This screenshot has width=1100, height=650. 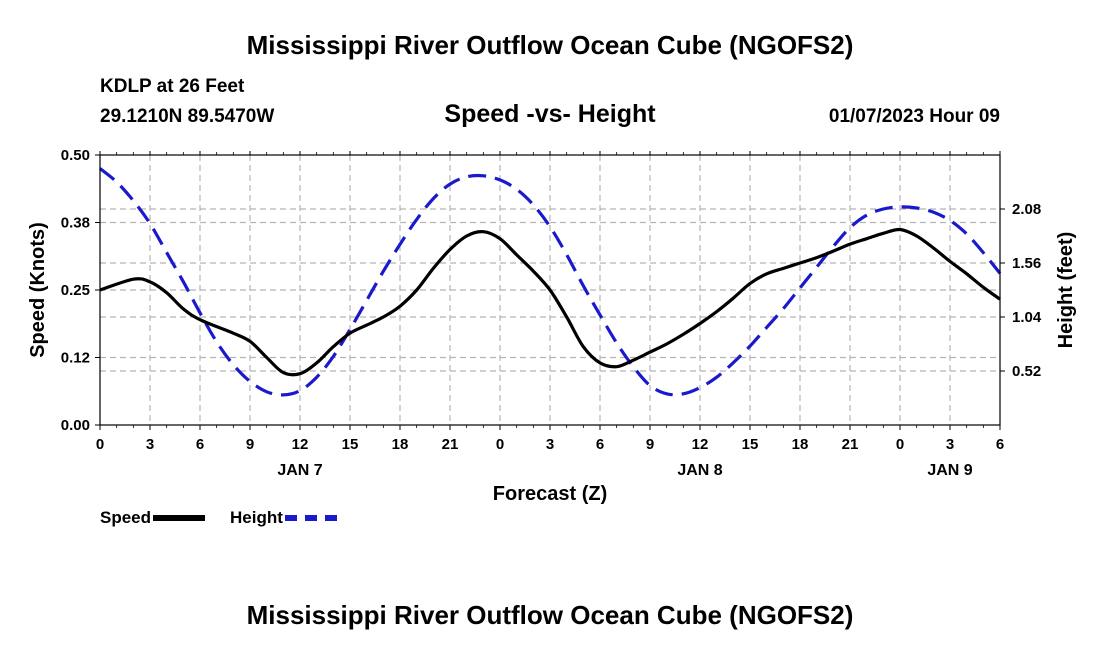 I want to click on y-tick-label-left: 0.00, so click(x=75, y=425).